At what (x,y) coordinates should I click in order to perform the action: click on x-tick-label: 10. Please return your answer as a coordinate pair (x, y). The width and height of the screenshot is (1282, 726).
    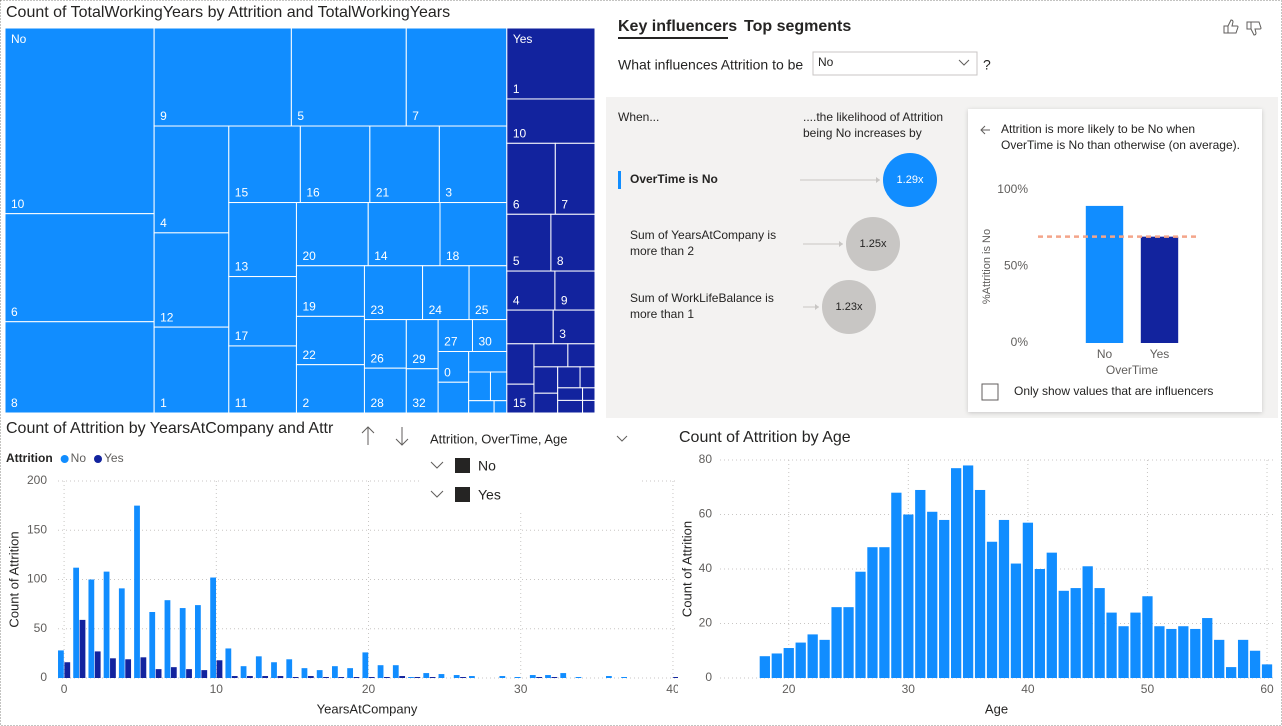
    Looking at the image, I should click on (217, 689).